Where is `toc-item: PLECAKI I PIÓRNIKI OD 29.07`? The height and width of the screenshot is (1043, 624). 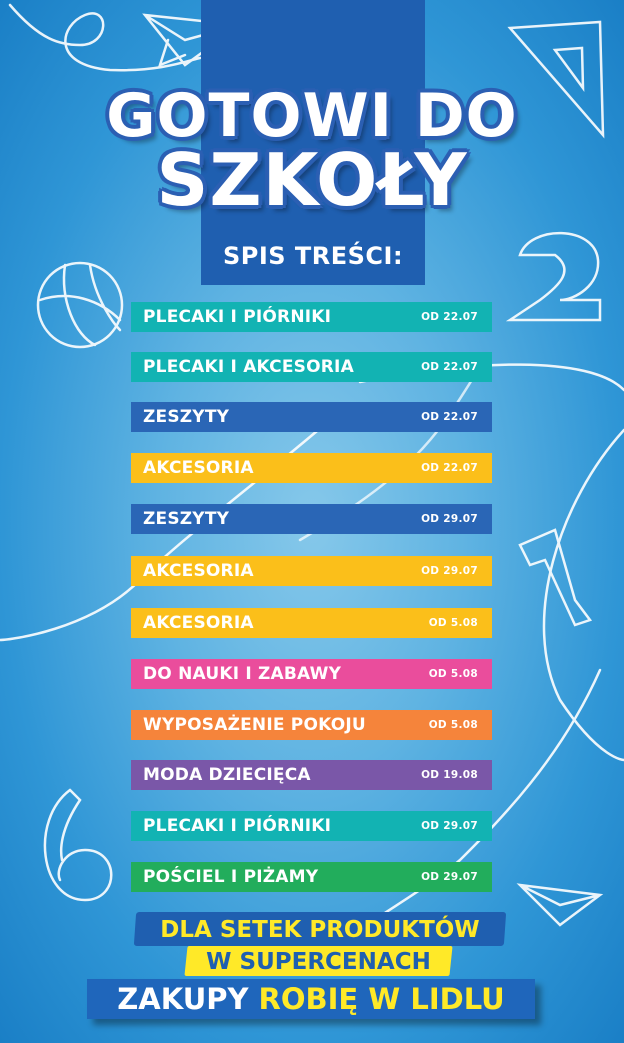 toc-item: PLECAKI I PIÓRNIKI OD 29.07 is located at coordinates (311, 826).